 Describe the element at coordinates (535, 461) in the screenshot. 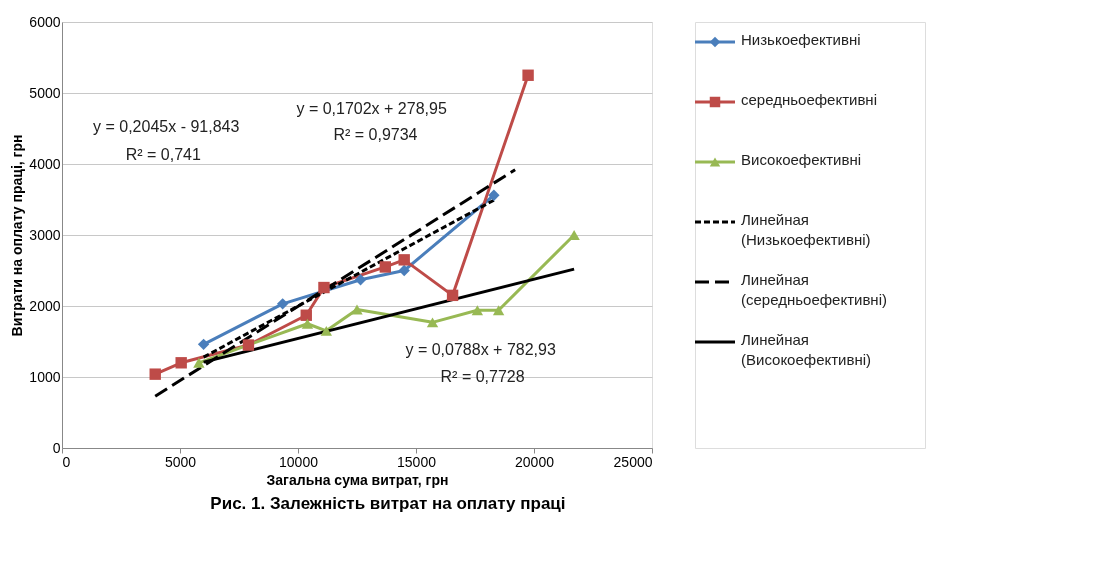

I see `x-tick-label: 20000` at that location.